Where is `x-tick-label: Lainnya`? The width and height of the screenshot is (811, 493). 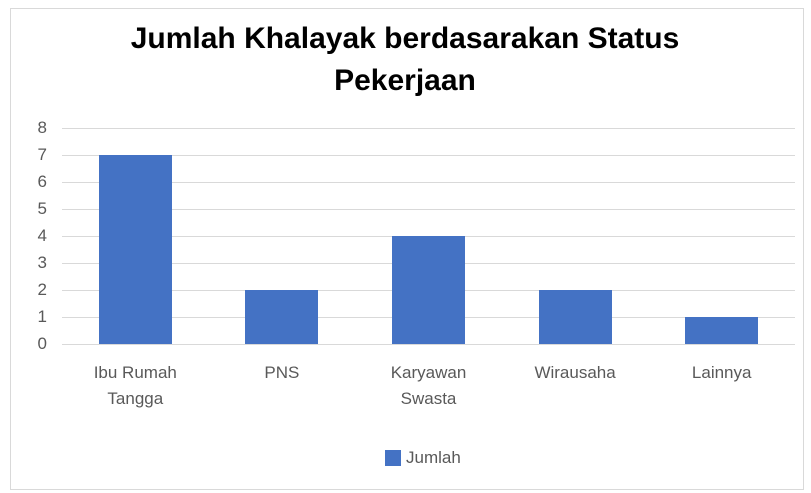
x-tick-label: Lainnya is located at coordinates (721, 372).